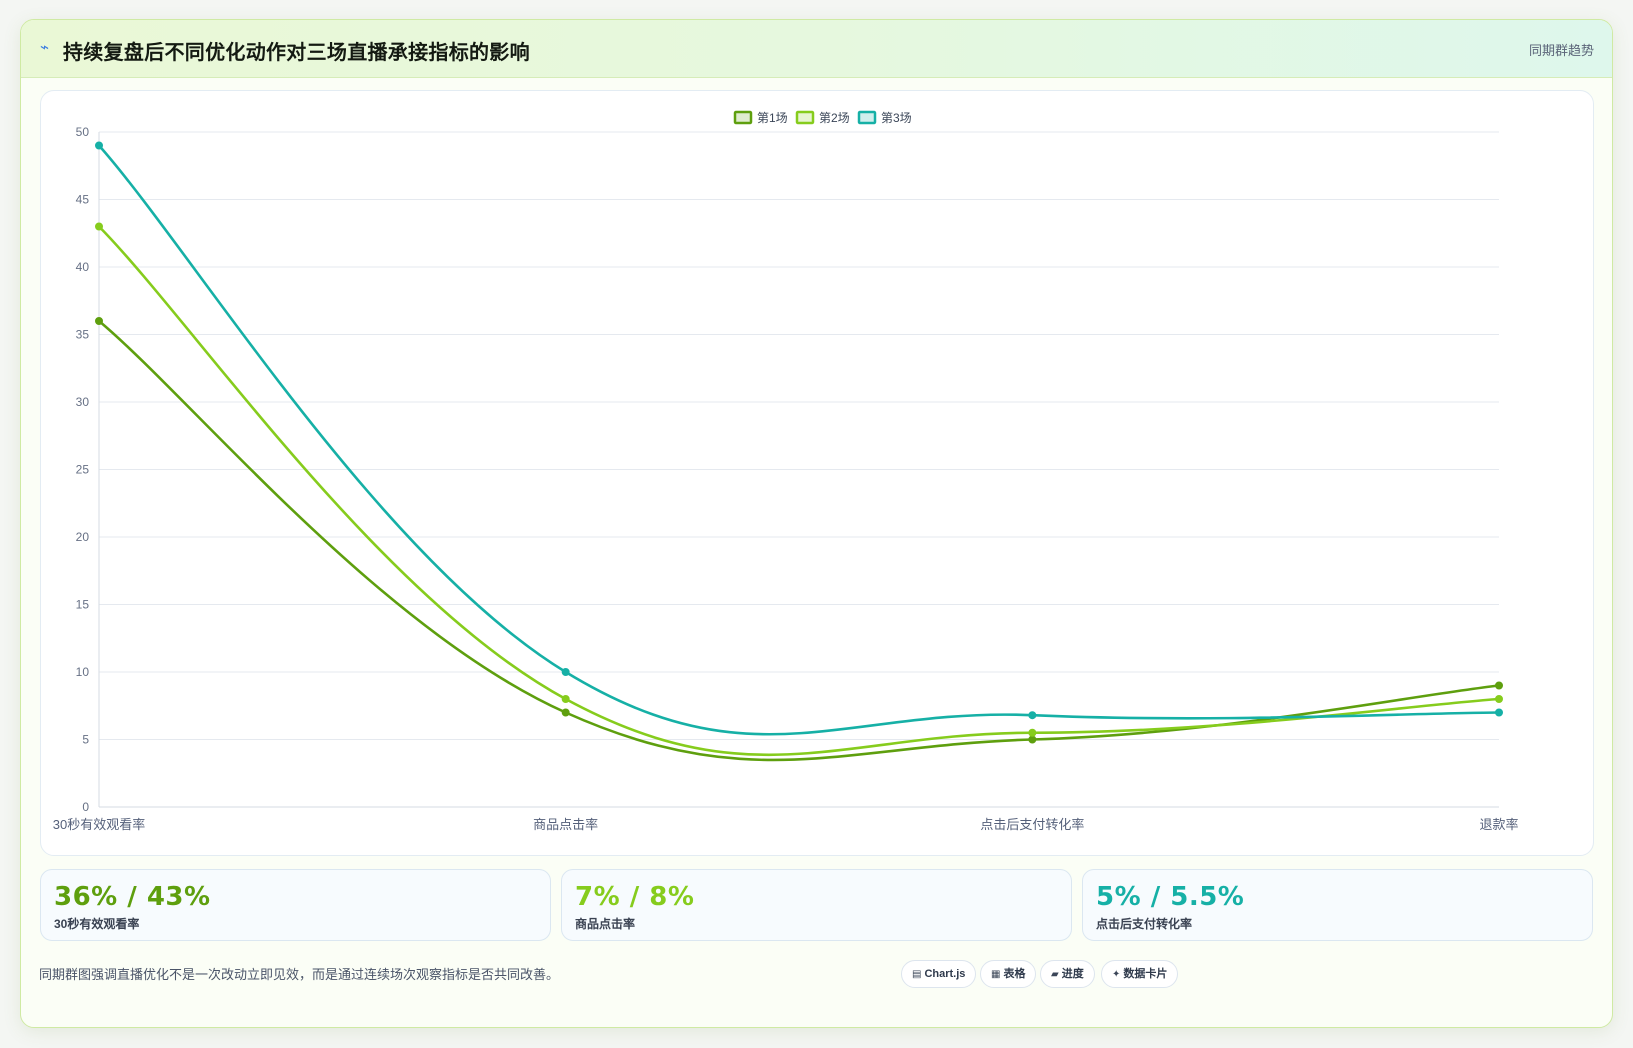  Describe the element at coordinates (1561, 50) in the screenshot. I see `trend-badge: 同期群趋势` at that location.